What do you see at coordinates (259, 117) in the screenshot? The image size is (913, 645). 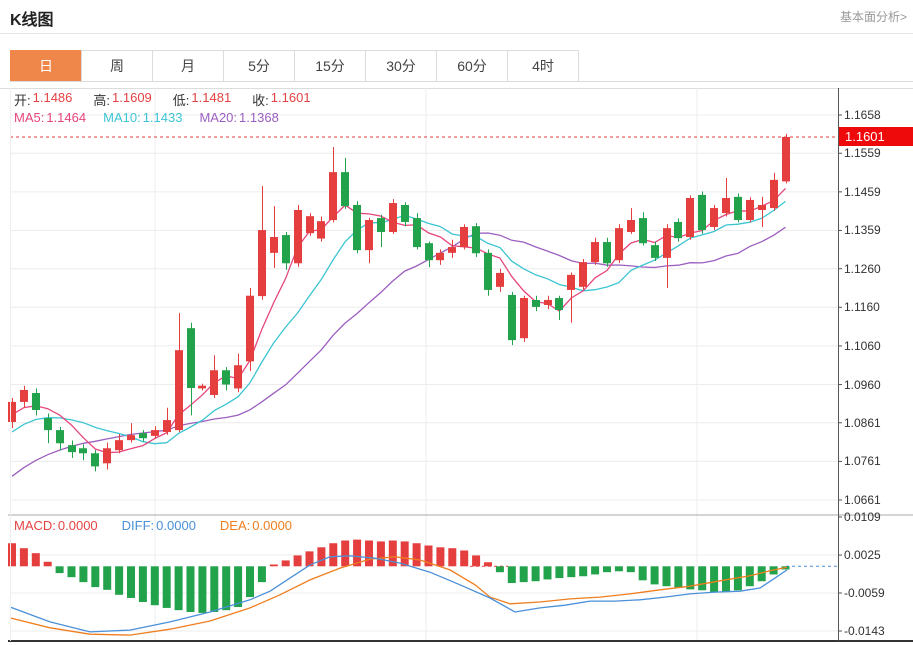 I see `ma20-value: 1.1368` at bounding box center [259, 117].